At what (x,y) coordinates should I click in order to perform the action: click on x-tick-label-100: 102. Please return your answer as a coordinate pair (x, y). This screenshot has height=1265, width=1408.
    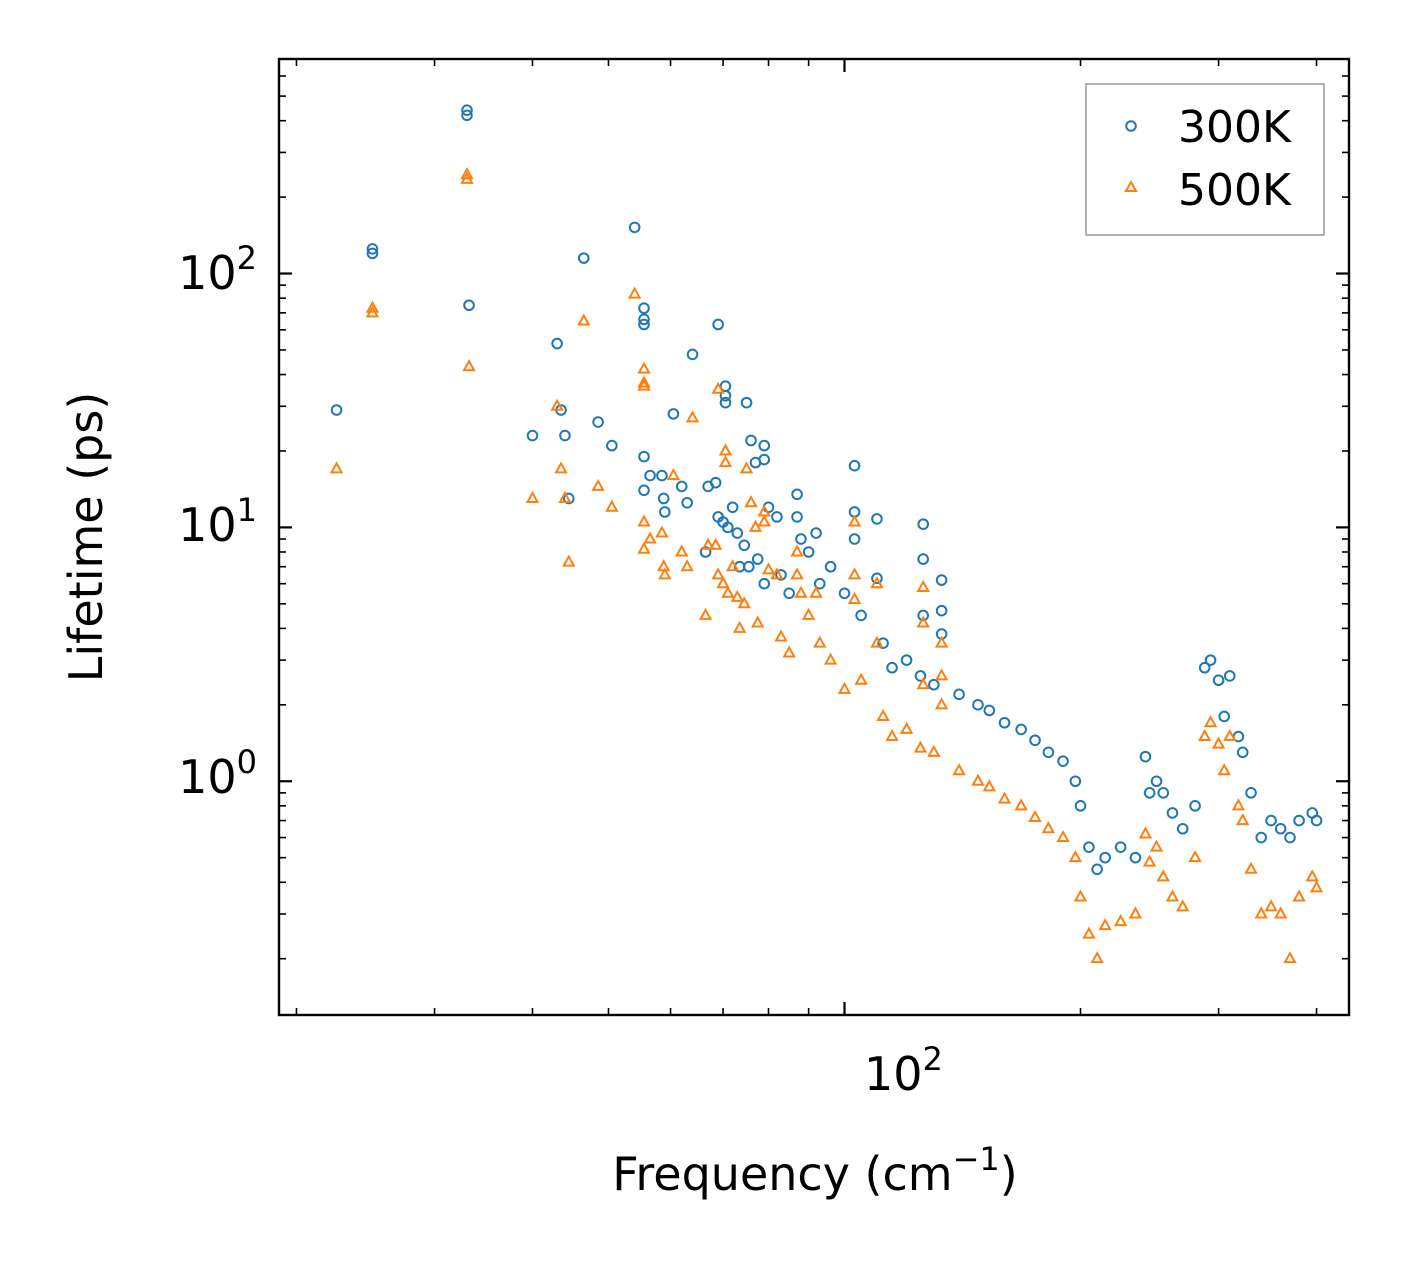
    Looking at the image, I should click on (903, 1070).